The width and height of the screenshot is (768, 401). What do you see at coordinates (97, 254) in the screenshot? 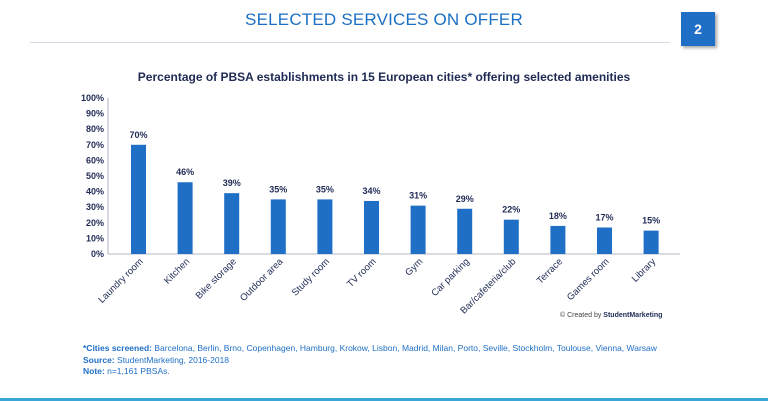
I see `y-tick-label: 0%` at bounding box center [97, 254].